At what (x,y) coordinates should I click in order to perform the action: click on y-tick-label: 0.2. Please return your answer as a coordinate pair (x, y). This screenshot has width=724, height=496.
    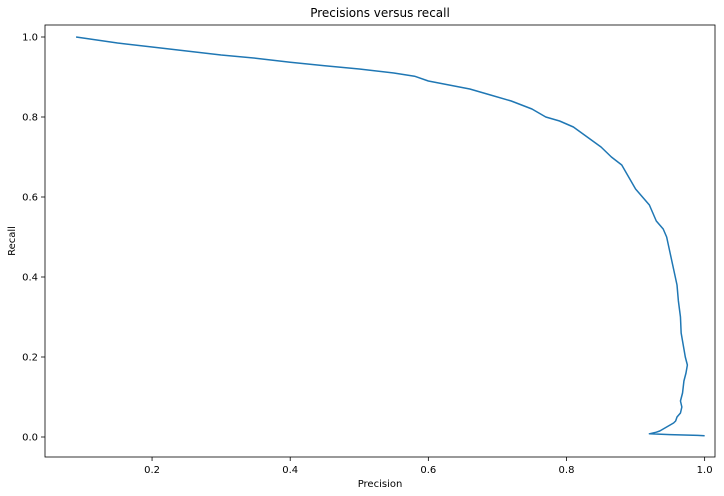
    Looking at the image, I should click on (30, 358).